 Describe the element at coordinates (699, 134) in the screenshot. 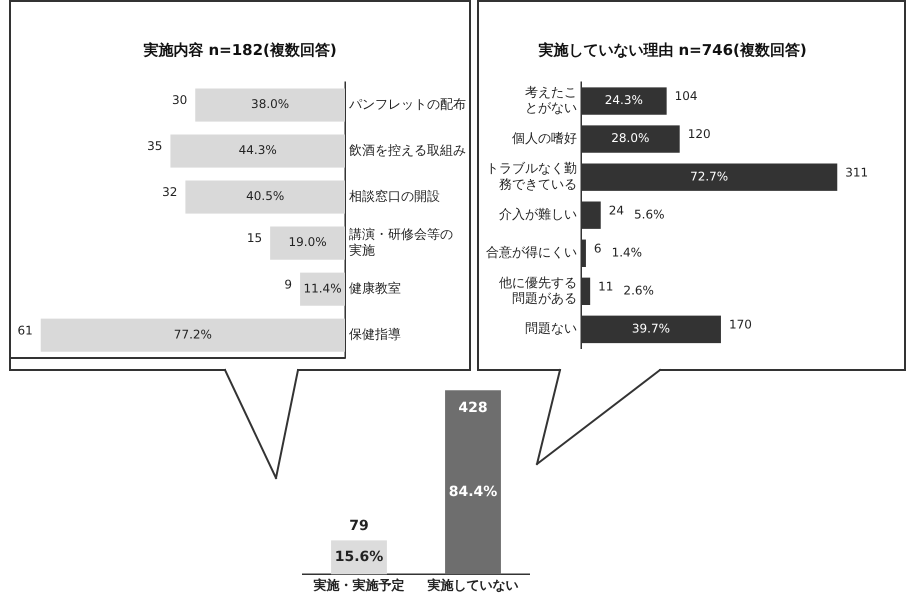

I see `annotation: 120` at that location.